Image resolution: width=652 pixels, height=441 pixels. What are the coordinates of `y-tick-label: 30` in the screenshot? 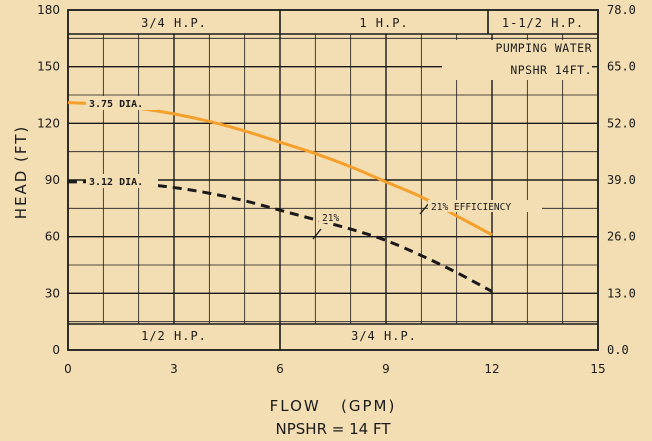 It's located at (52, 293).